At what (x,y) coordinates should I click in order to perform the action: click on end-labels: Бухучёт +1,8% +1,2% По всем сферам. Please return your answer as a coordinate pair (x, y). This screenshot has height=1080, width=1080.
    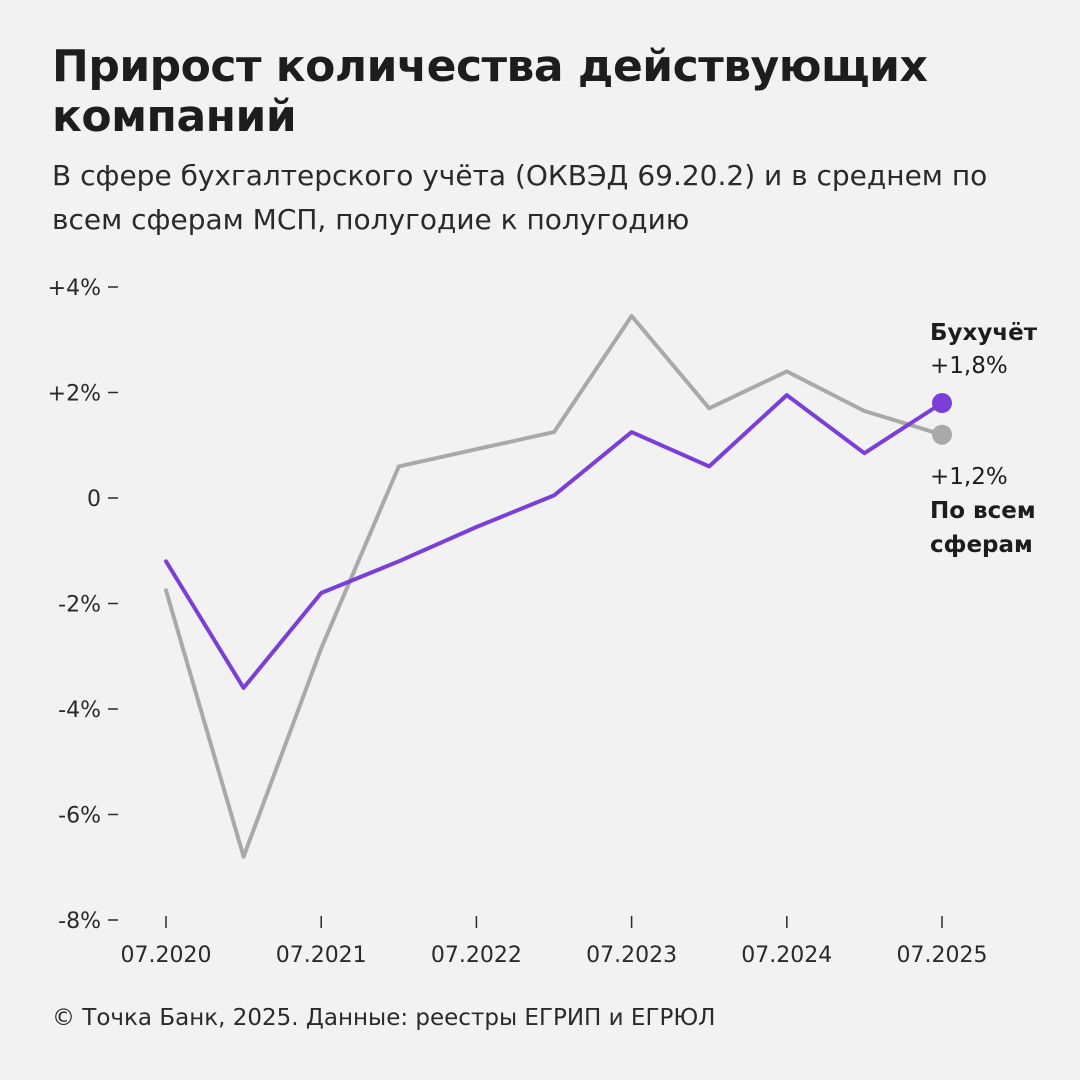
    Looking at the image, I should click on (984, 439).